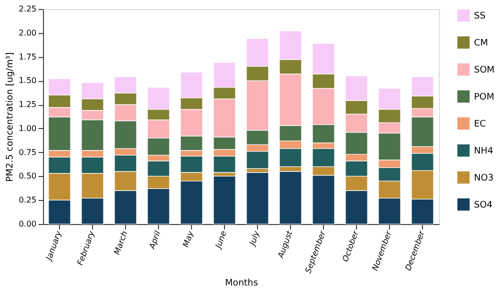  I want to click on y-tick-label: 0.50, so click(27, 176).